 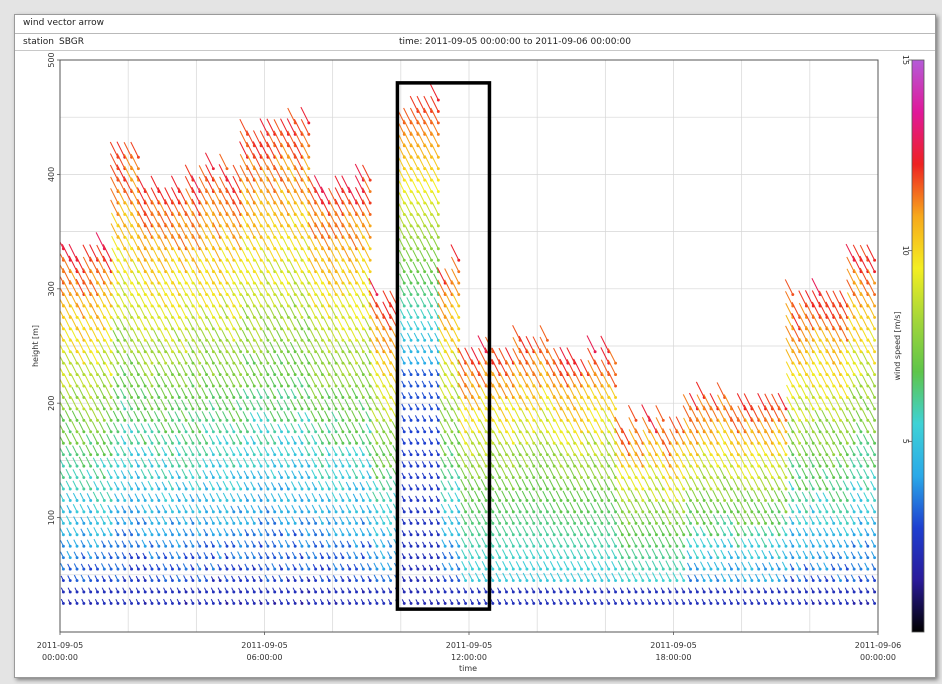 I want to click on station-label: station, so click(x=38, y=42).